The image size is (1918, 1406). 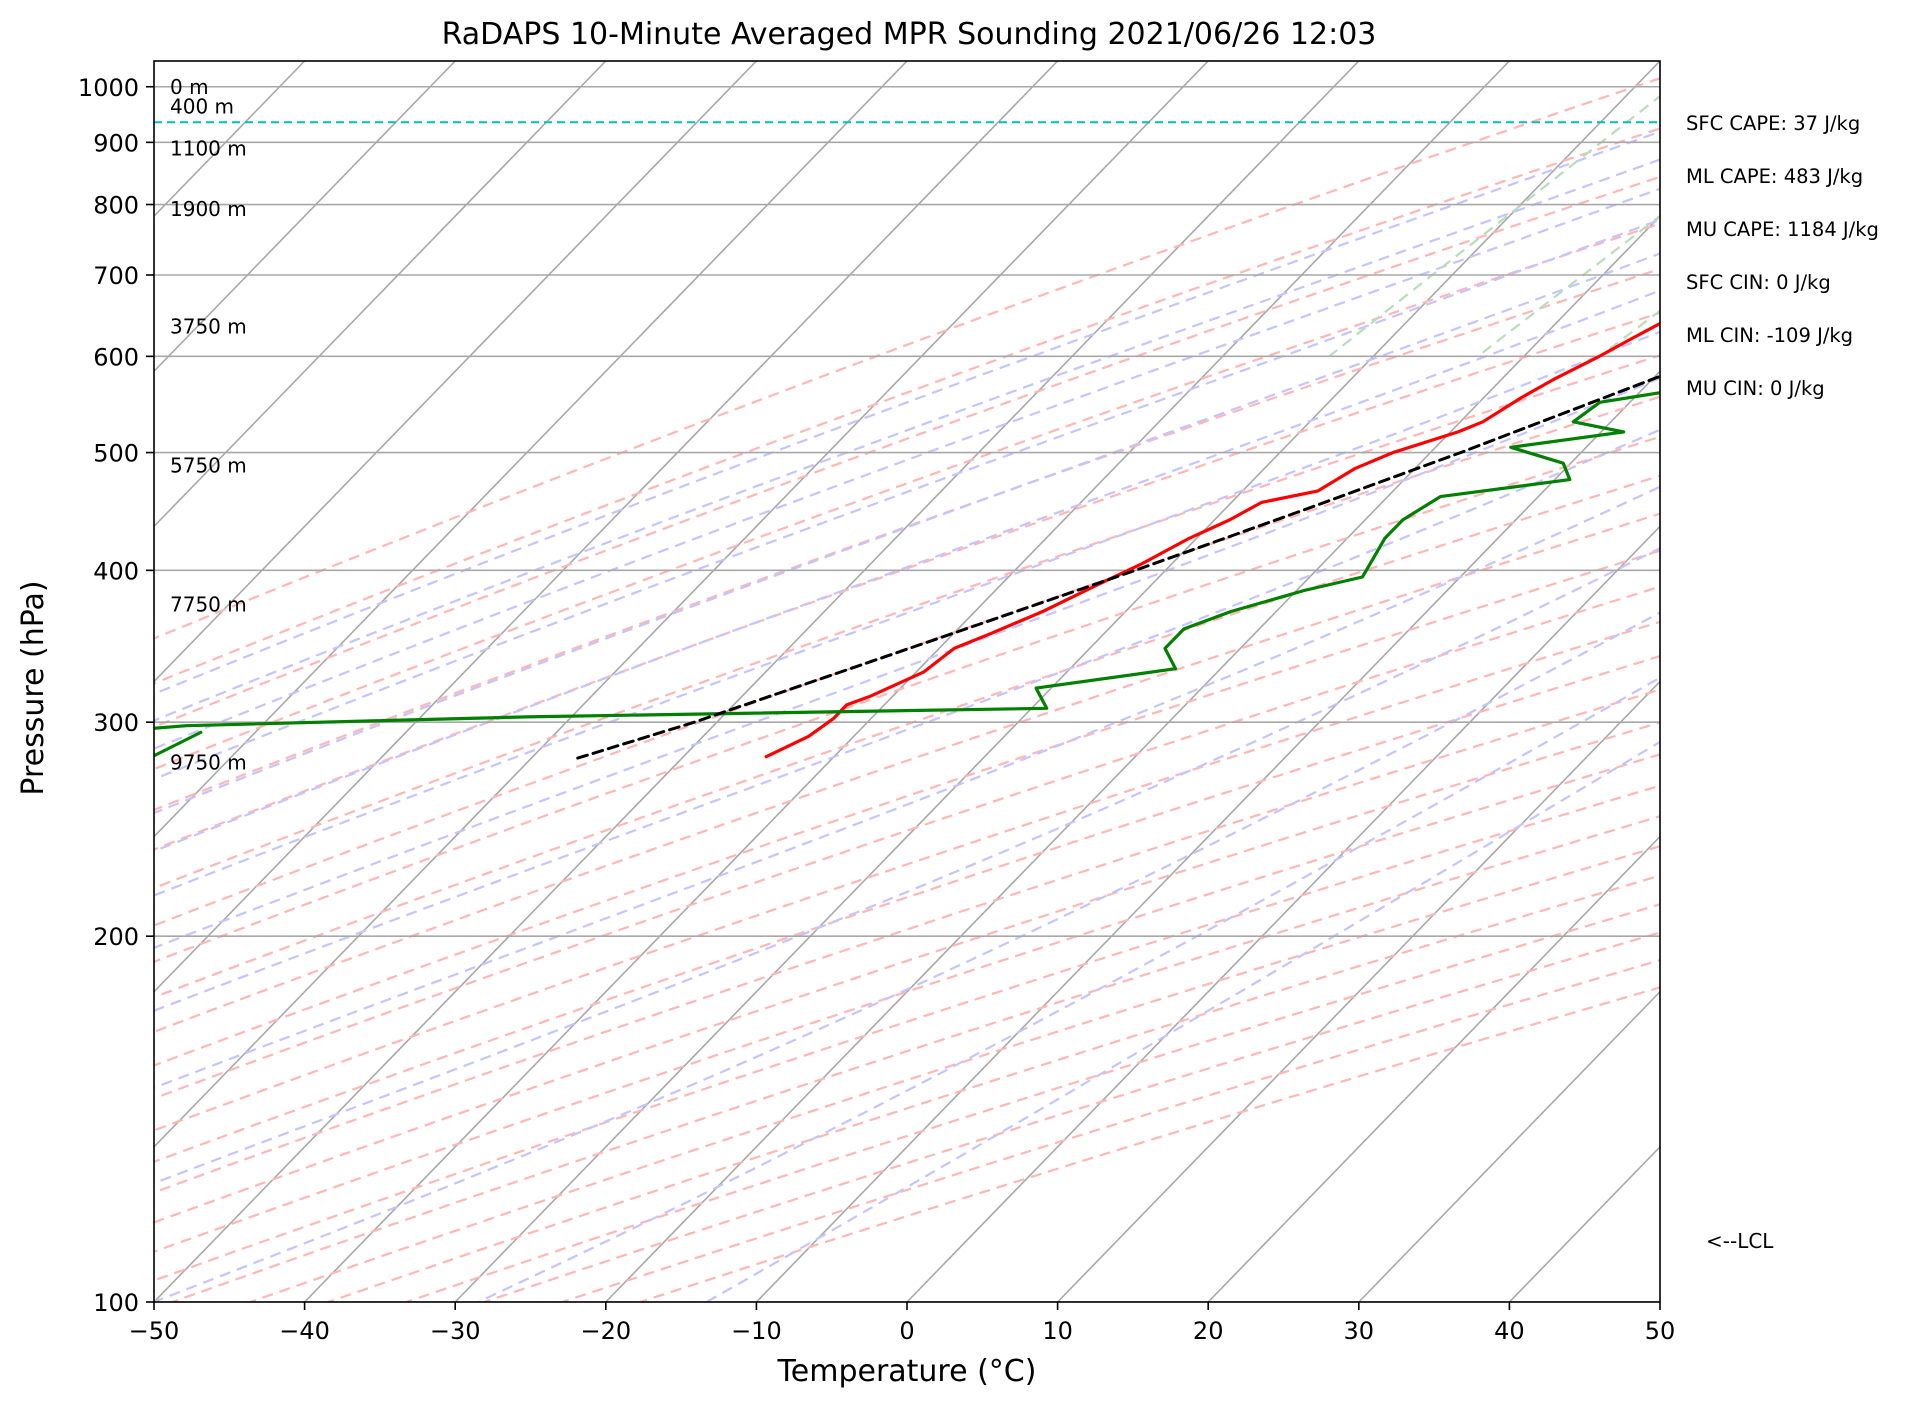 What do you see at coordinates (208, 148) in the screenshot?
I see `height-label: 1100 m` at bounding box center [208, 148].